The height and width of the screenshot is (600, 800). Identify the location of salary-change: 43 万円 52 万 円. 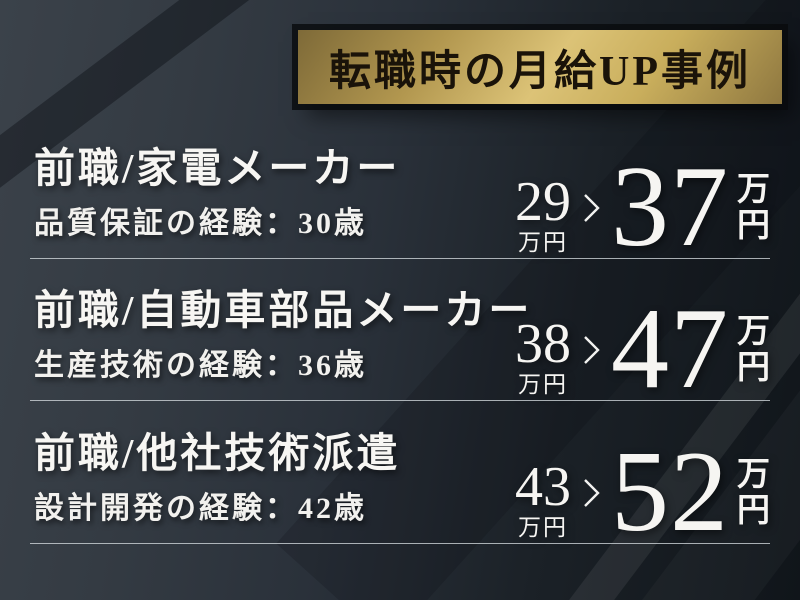
(642, 492).